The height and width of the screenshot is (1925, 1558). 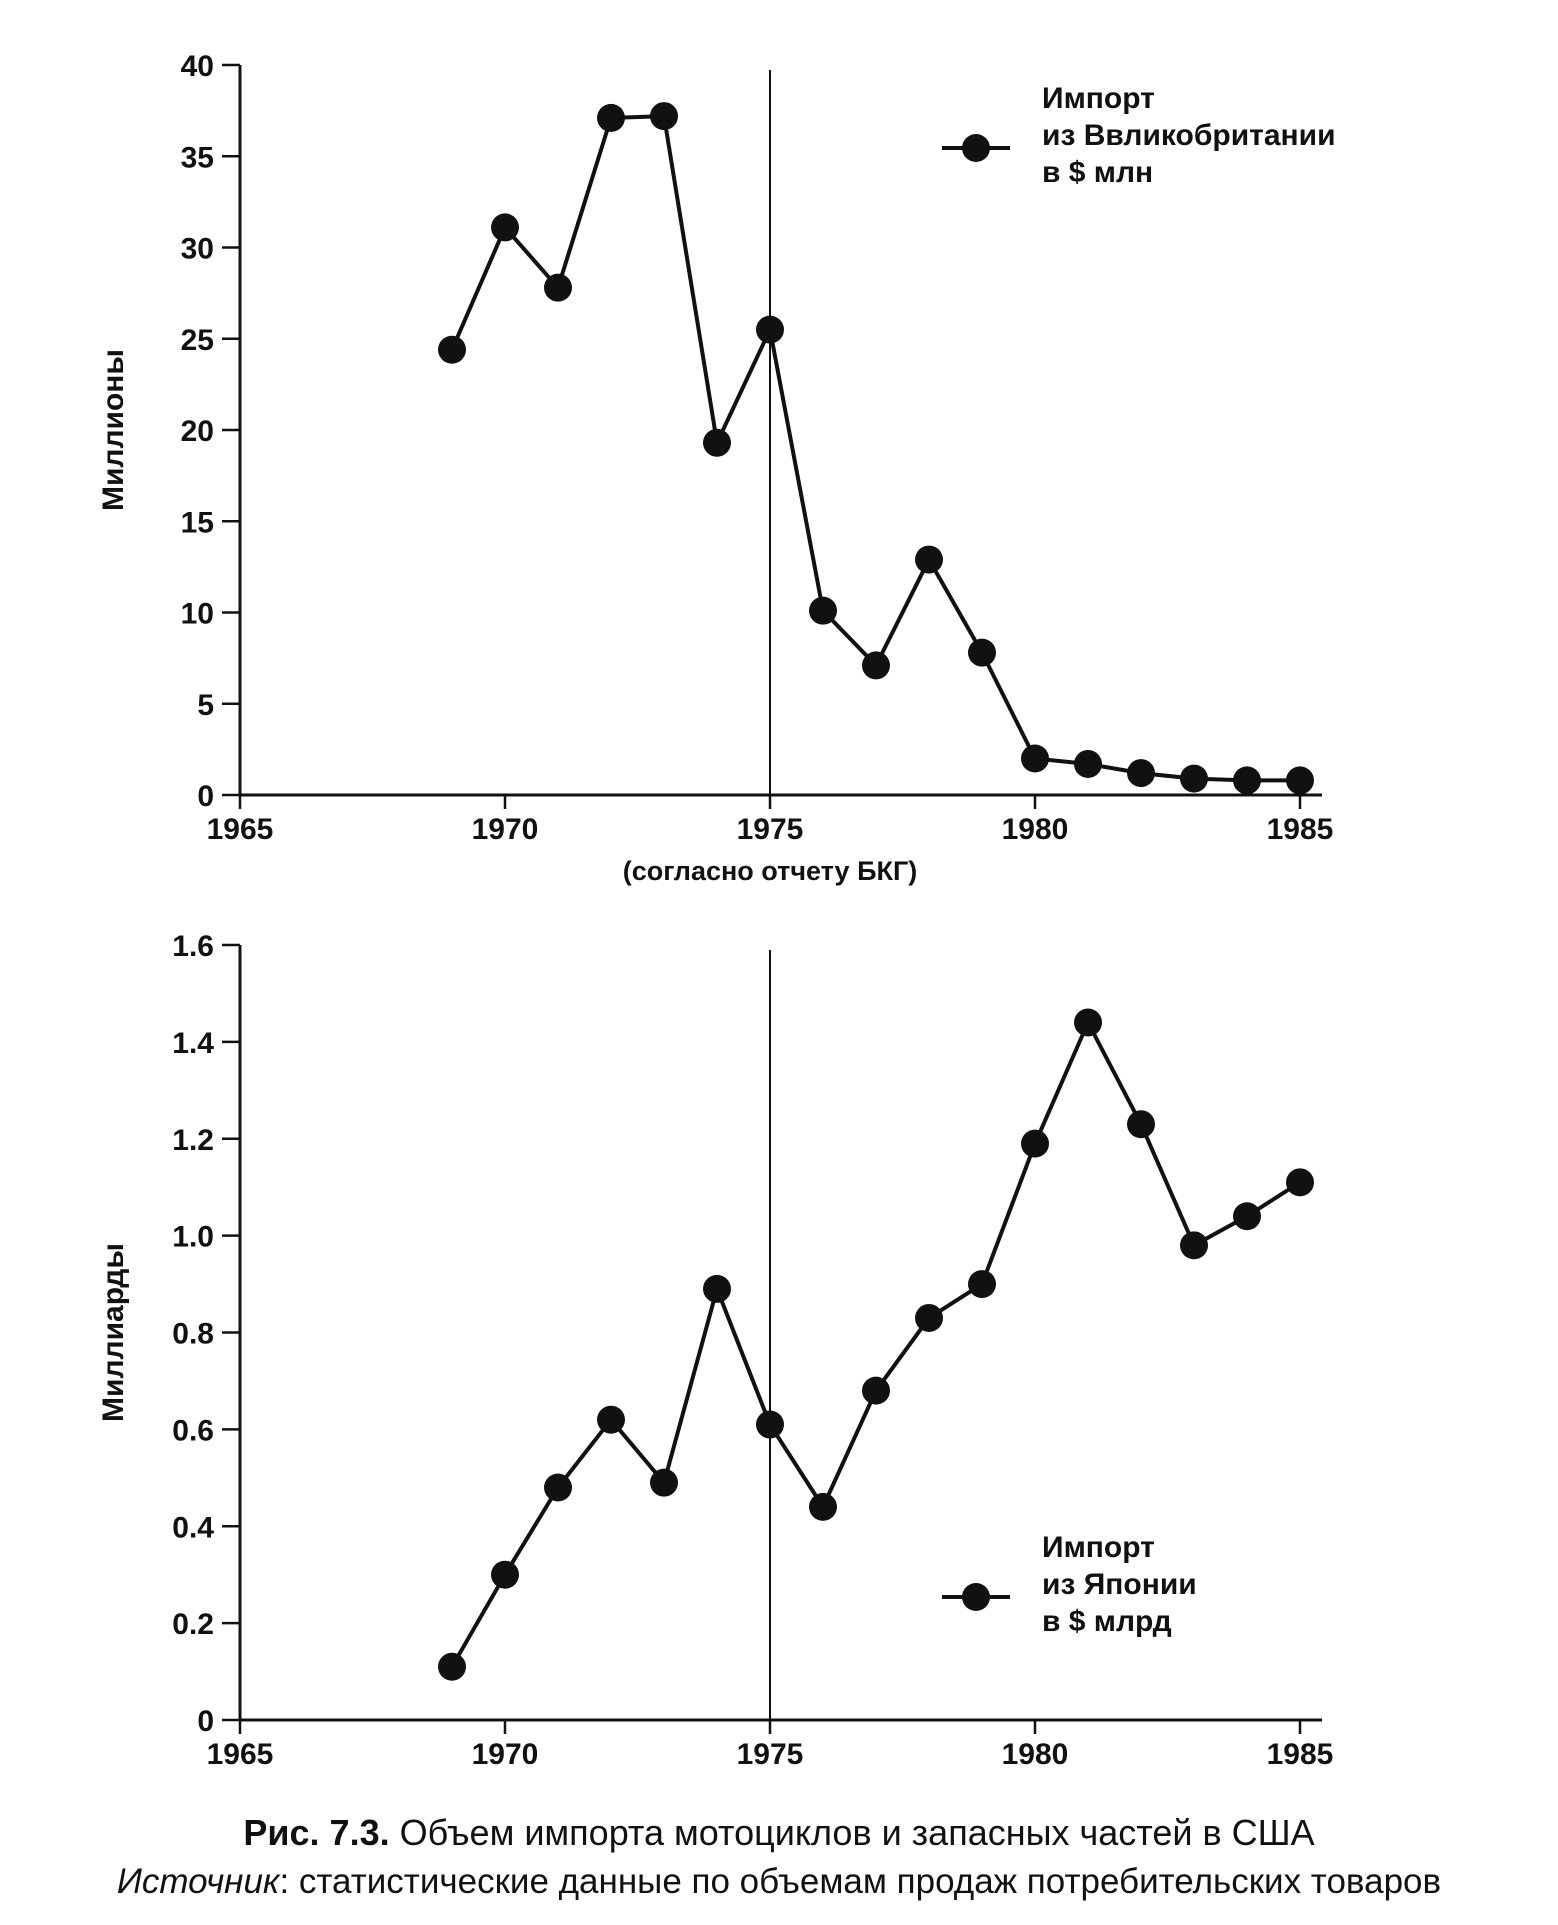 I want to click on y-tick-label: 0.4, so click(x=193, y=1527).